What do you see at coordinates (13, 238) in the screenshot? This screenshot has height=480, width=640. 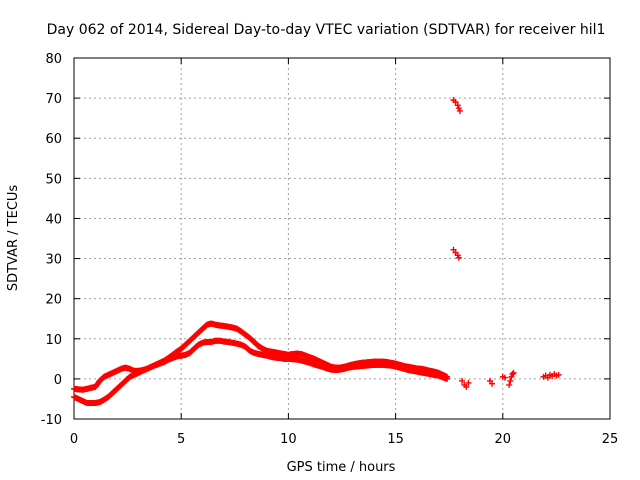 I see `y-axis-label: SDTVAR / TECUs` at bounding box center [13, 238].